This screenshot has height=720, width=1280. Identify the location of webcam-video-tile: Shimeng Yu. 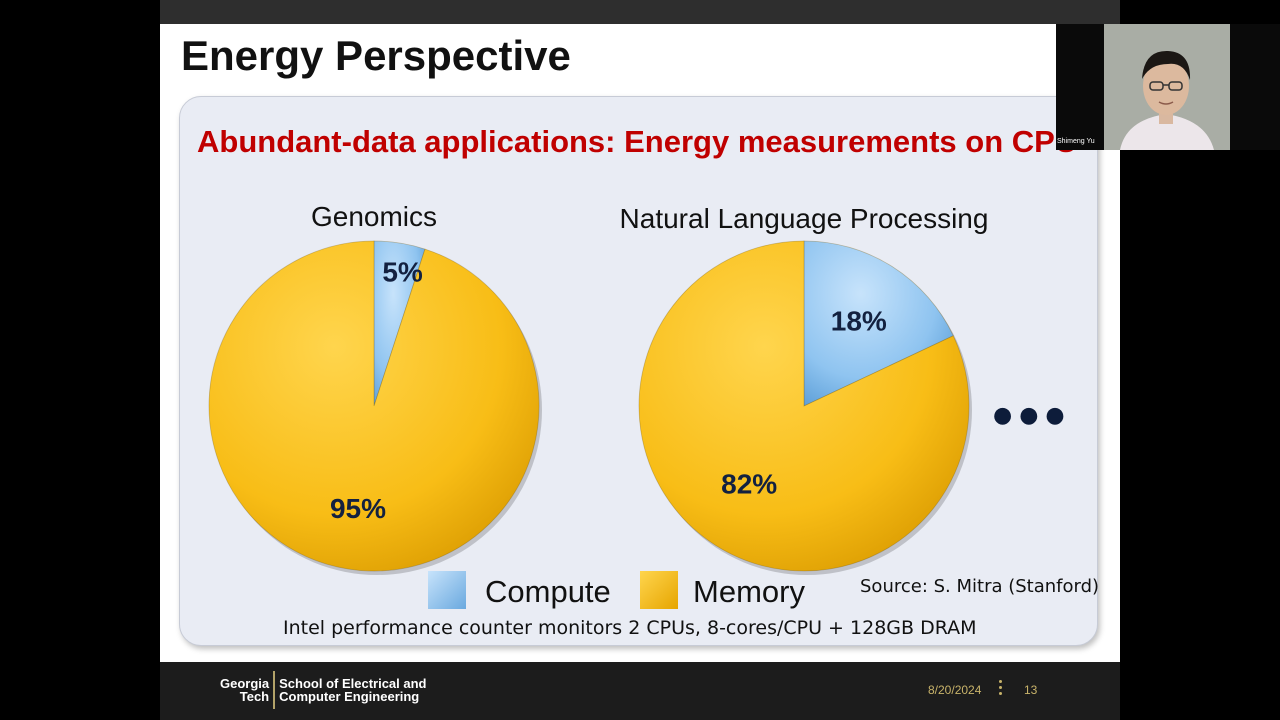
(1168, 87).